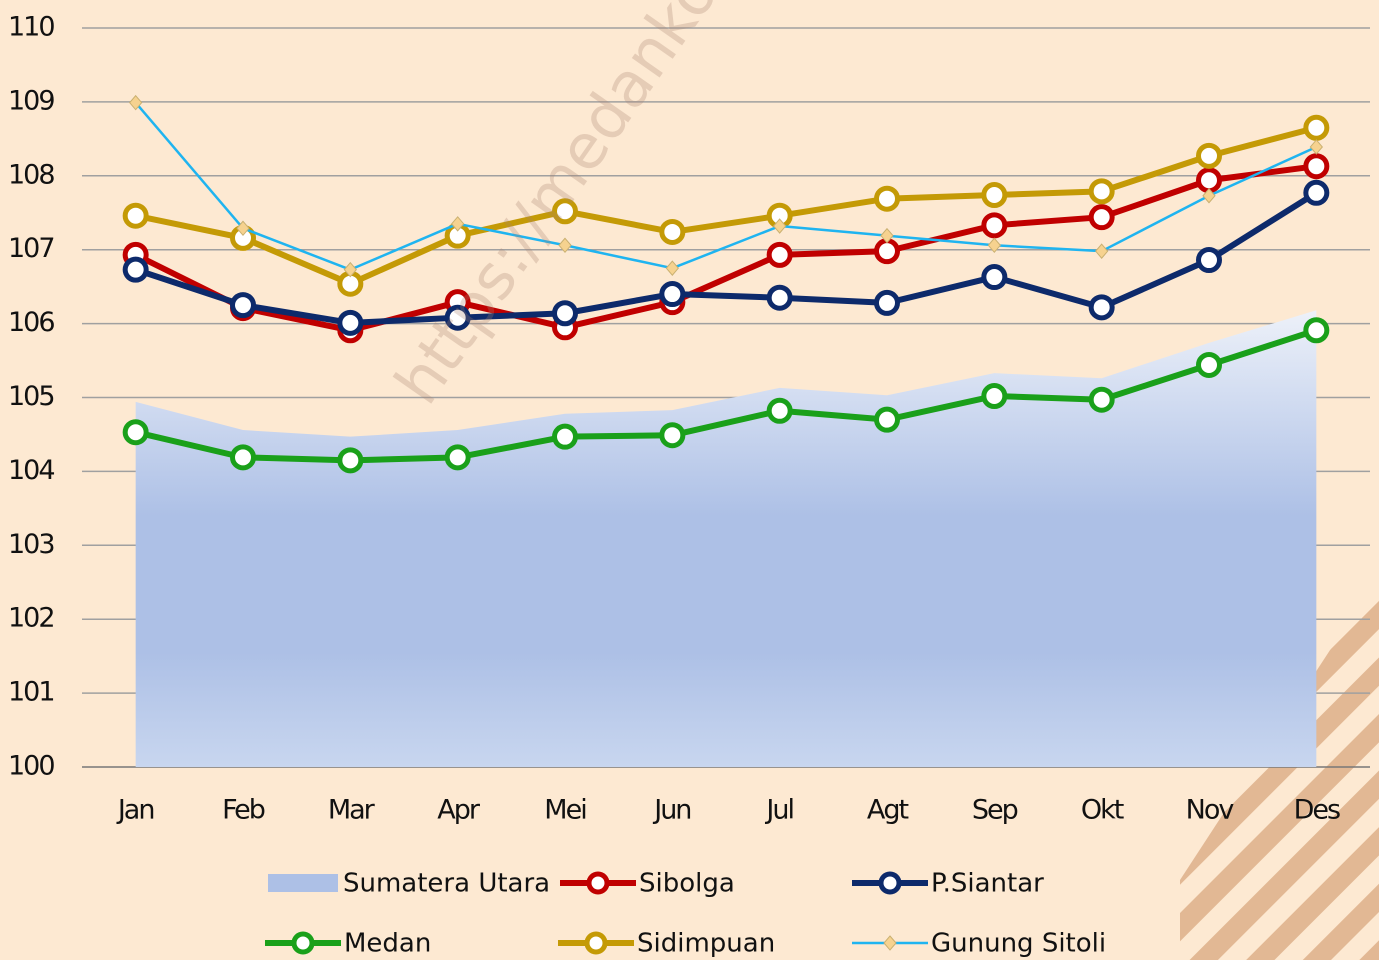 This screenshot has width=1379, height=960. I want to click on y-tick-label: 105, so click(31, 396).